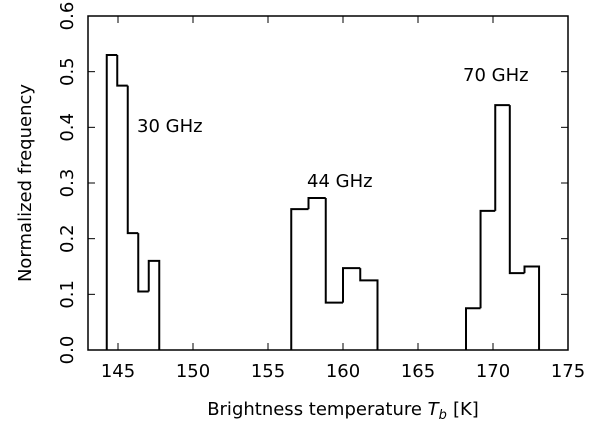 The height and width of the screenshot is (425, 602). What do you see at coordinates (67, 183) in the screenshot?
I see `y-tick-label: 0.3` at bounding box center [67, 183].